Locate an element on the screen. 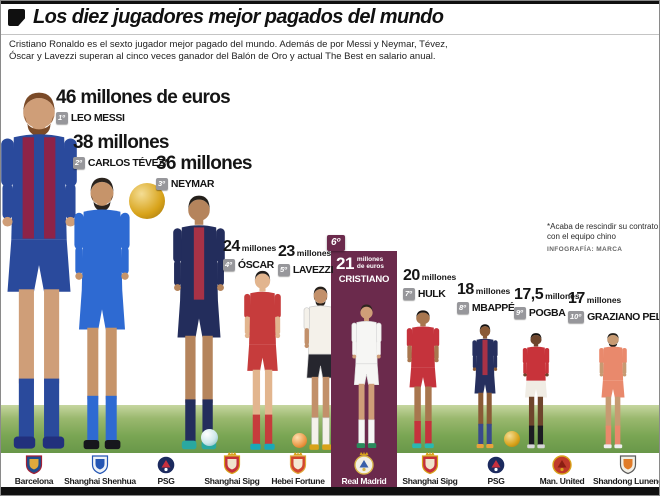  club-cell-shandong-luneng: Shandong Luneng is located at coordinates (626, 470).